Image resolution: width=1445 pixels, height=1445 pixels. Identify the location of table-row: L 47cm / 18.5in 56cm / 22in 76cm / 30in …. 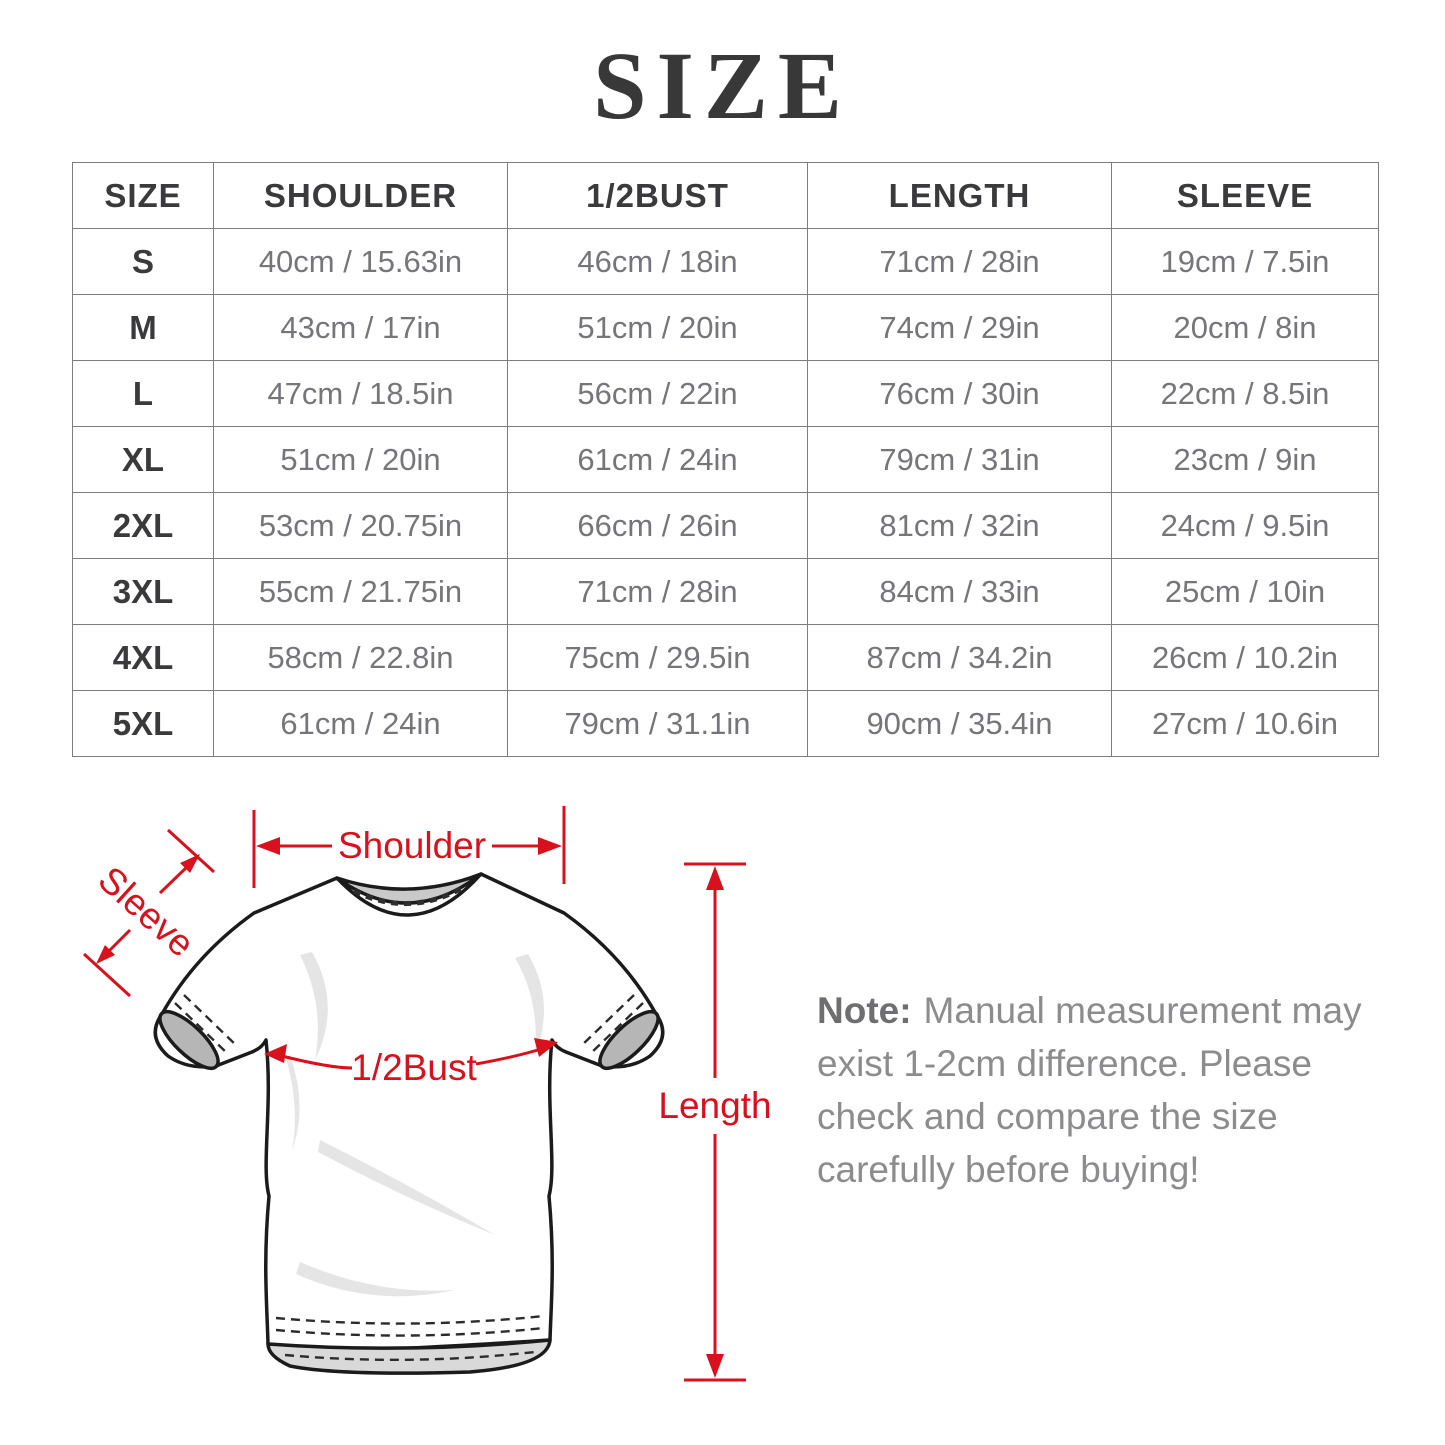
(725, 393).